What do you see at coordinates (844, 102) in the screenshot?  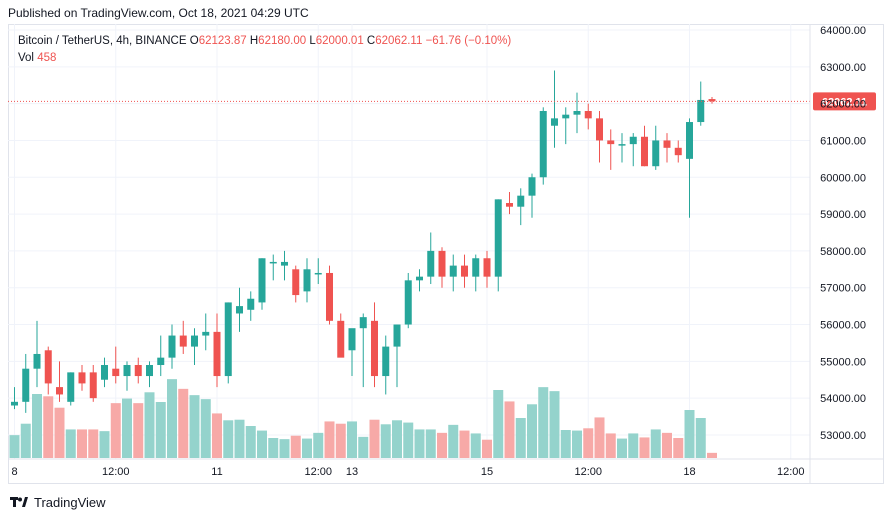 I see `last-price-tag-label: 62062.11` at bounding box center [844, 102].